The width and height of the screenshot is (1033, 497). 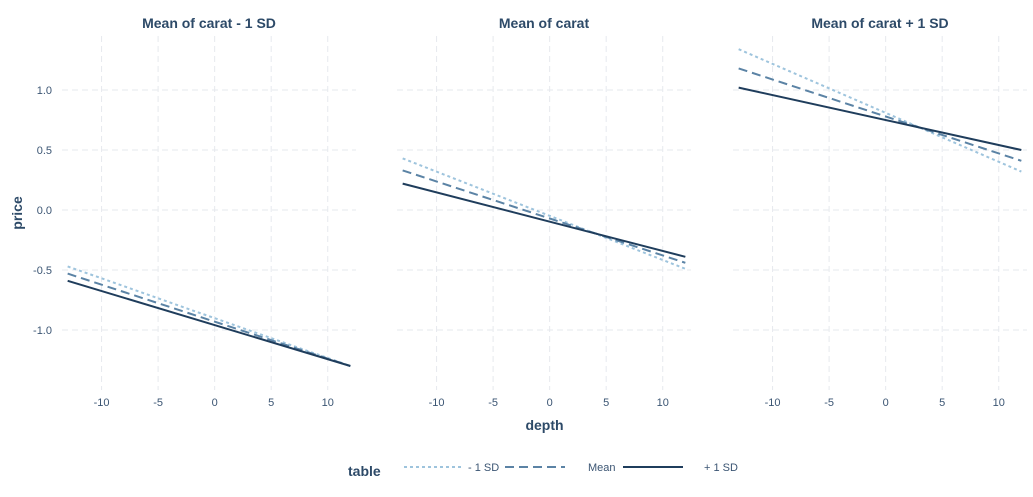 I want to click on panel-title: Mean of carat + 1 SD, so click(x=879, y=23).